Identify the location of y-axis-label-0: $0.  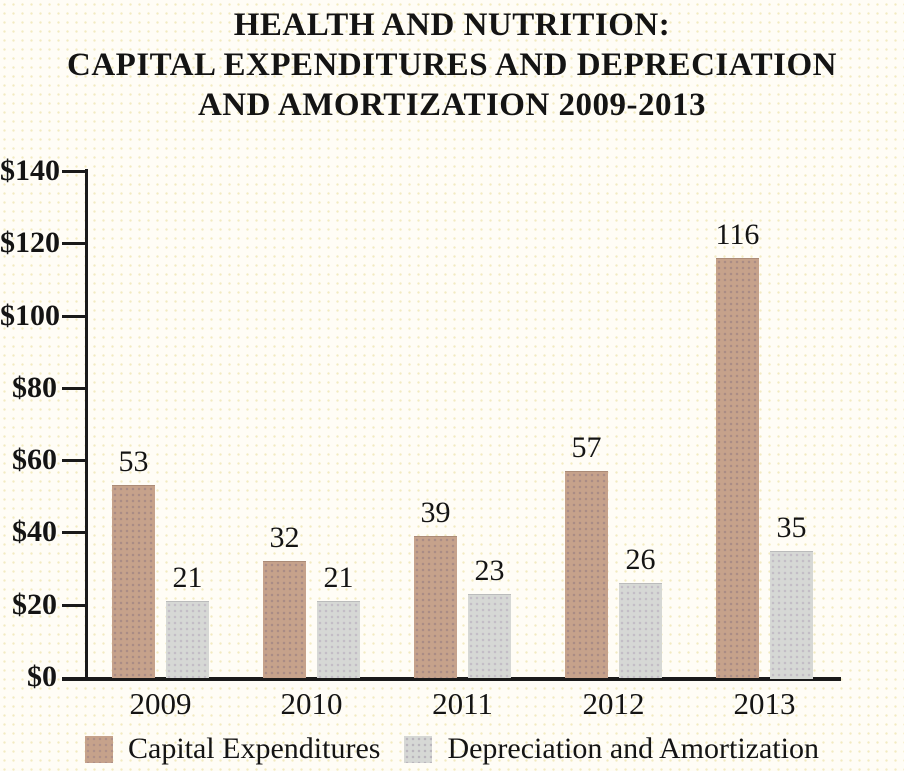
(42, 676).